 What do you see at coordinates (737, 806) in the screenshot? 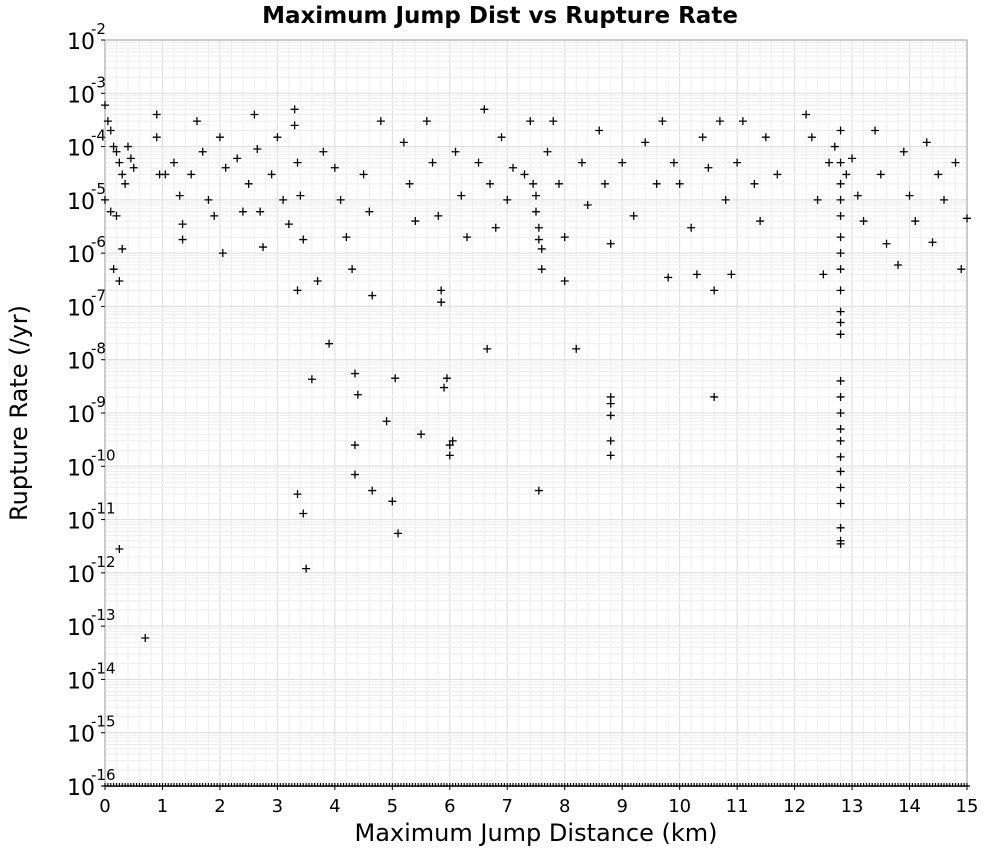
I see `x-tick-label: 11` at bounding box center [737, 806].